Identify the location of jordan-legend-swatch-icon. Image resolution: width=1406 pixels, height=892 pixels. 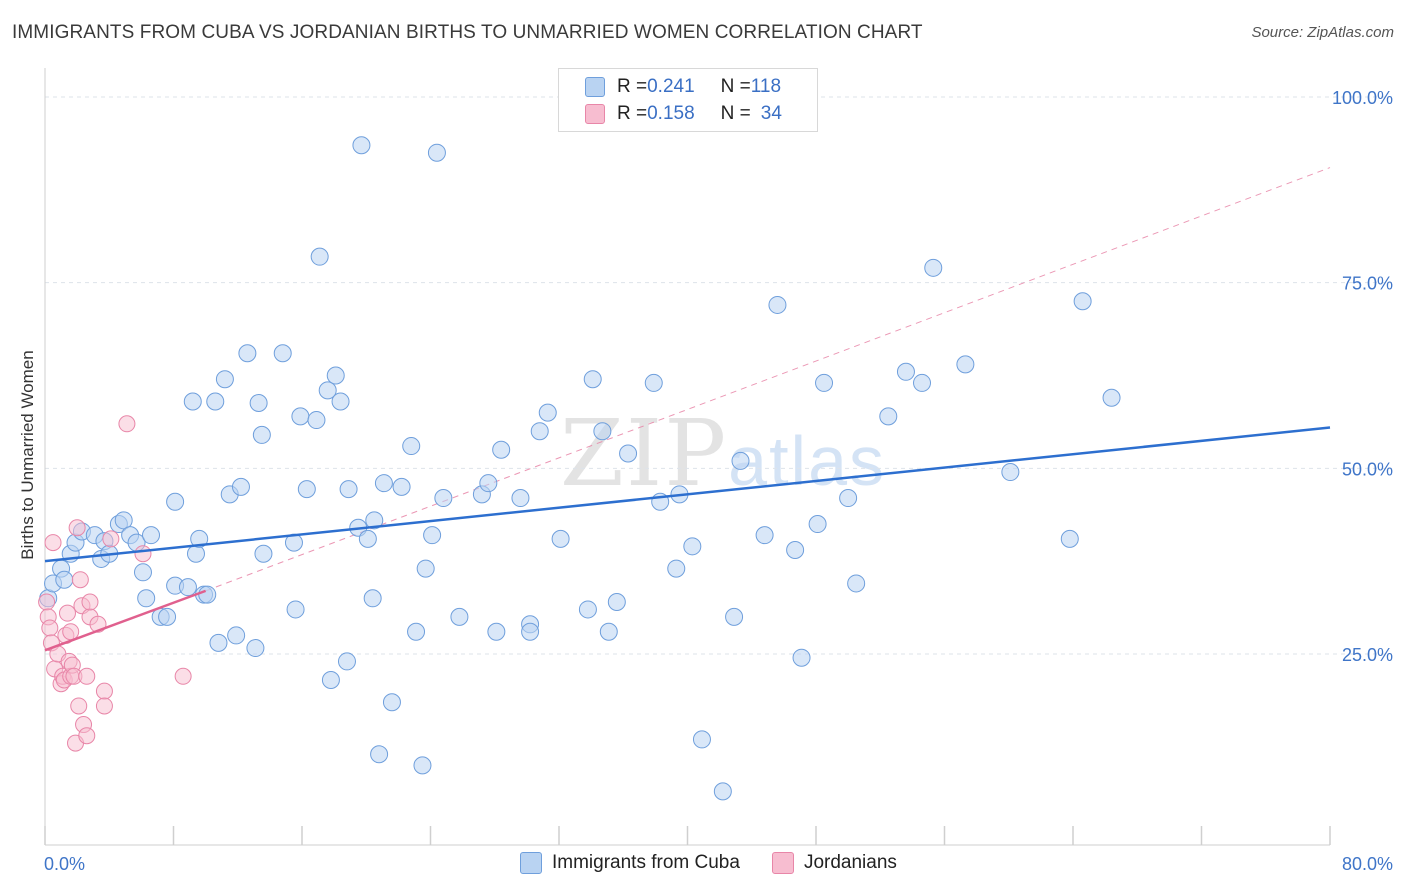
(782, 863).